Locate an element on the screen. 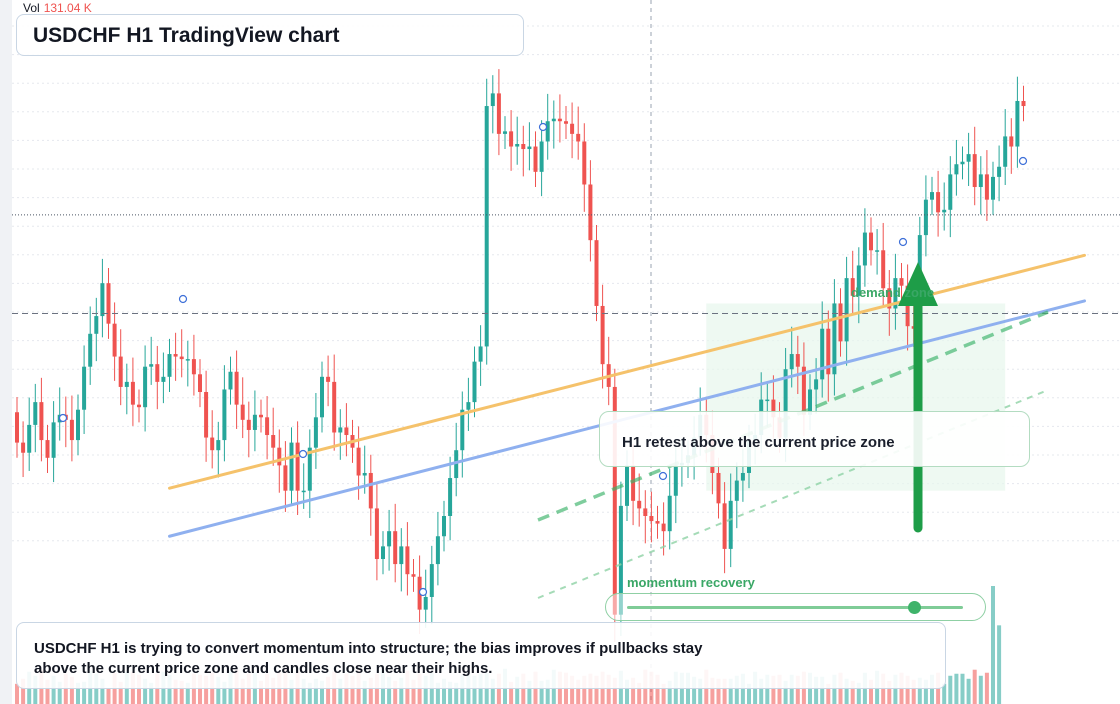 The width and height of the screenshot is (1120, 704). momentum-slider-knob is located at coordinates (915, 607).